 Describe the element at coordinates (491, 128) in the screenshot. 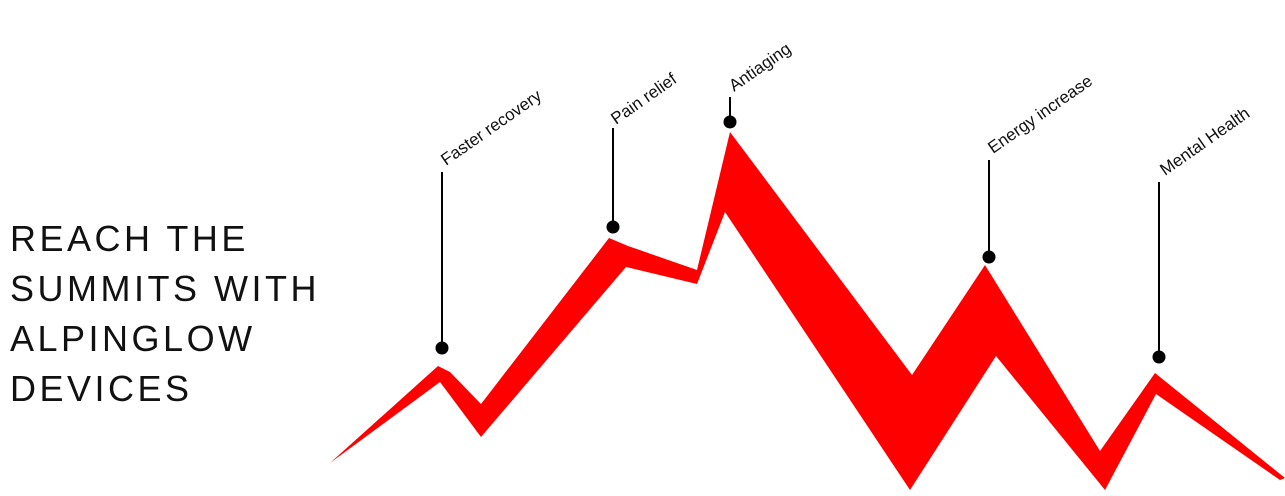

I see `milestone-label: Faster recovery` at that location.